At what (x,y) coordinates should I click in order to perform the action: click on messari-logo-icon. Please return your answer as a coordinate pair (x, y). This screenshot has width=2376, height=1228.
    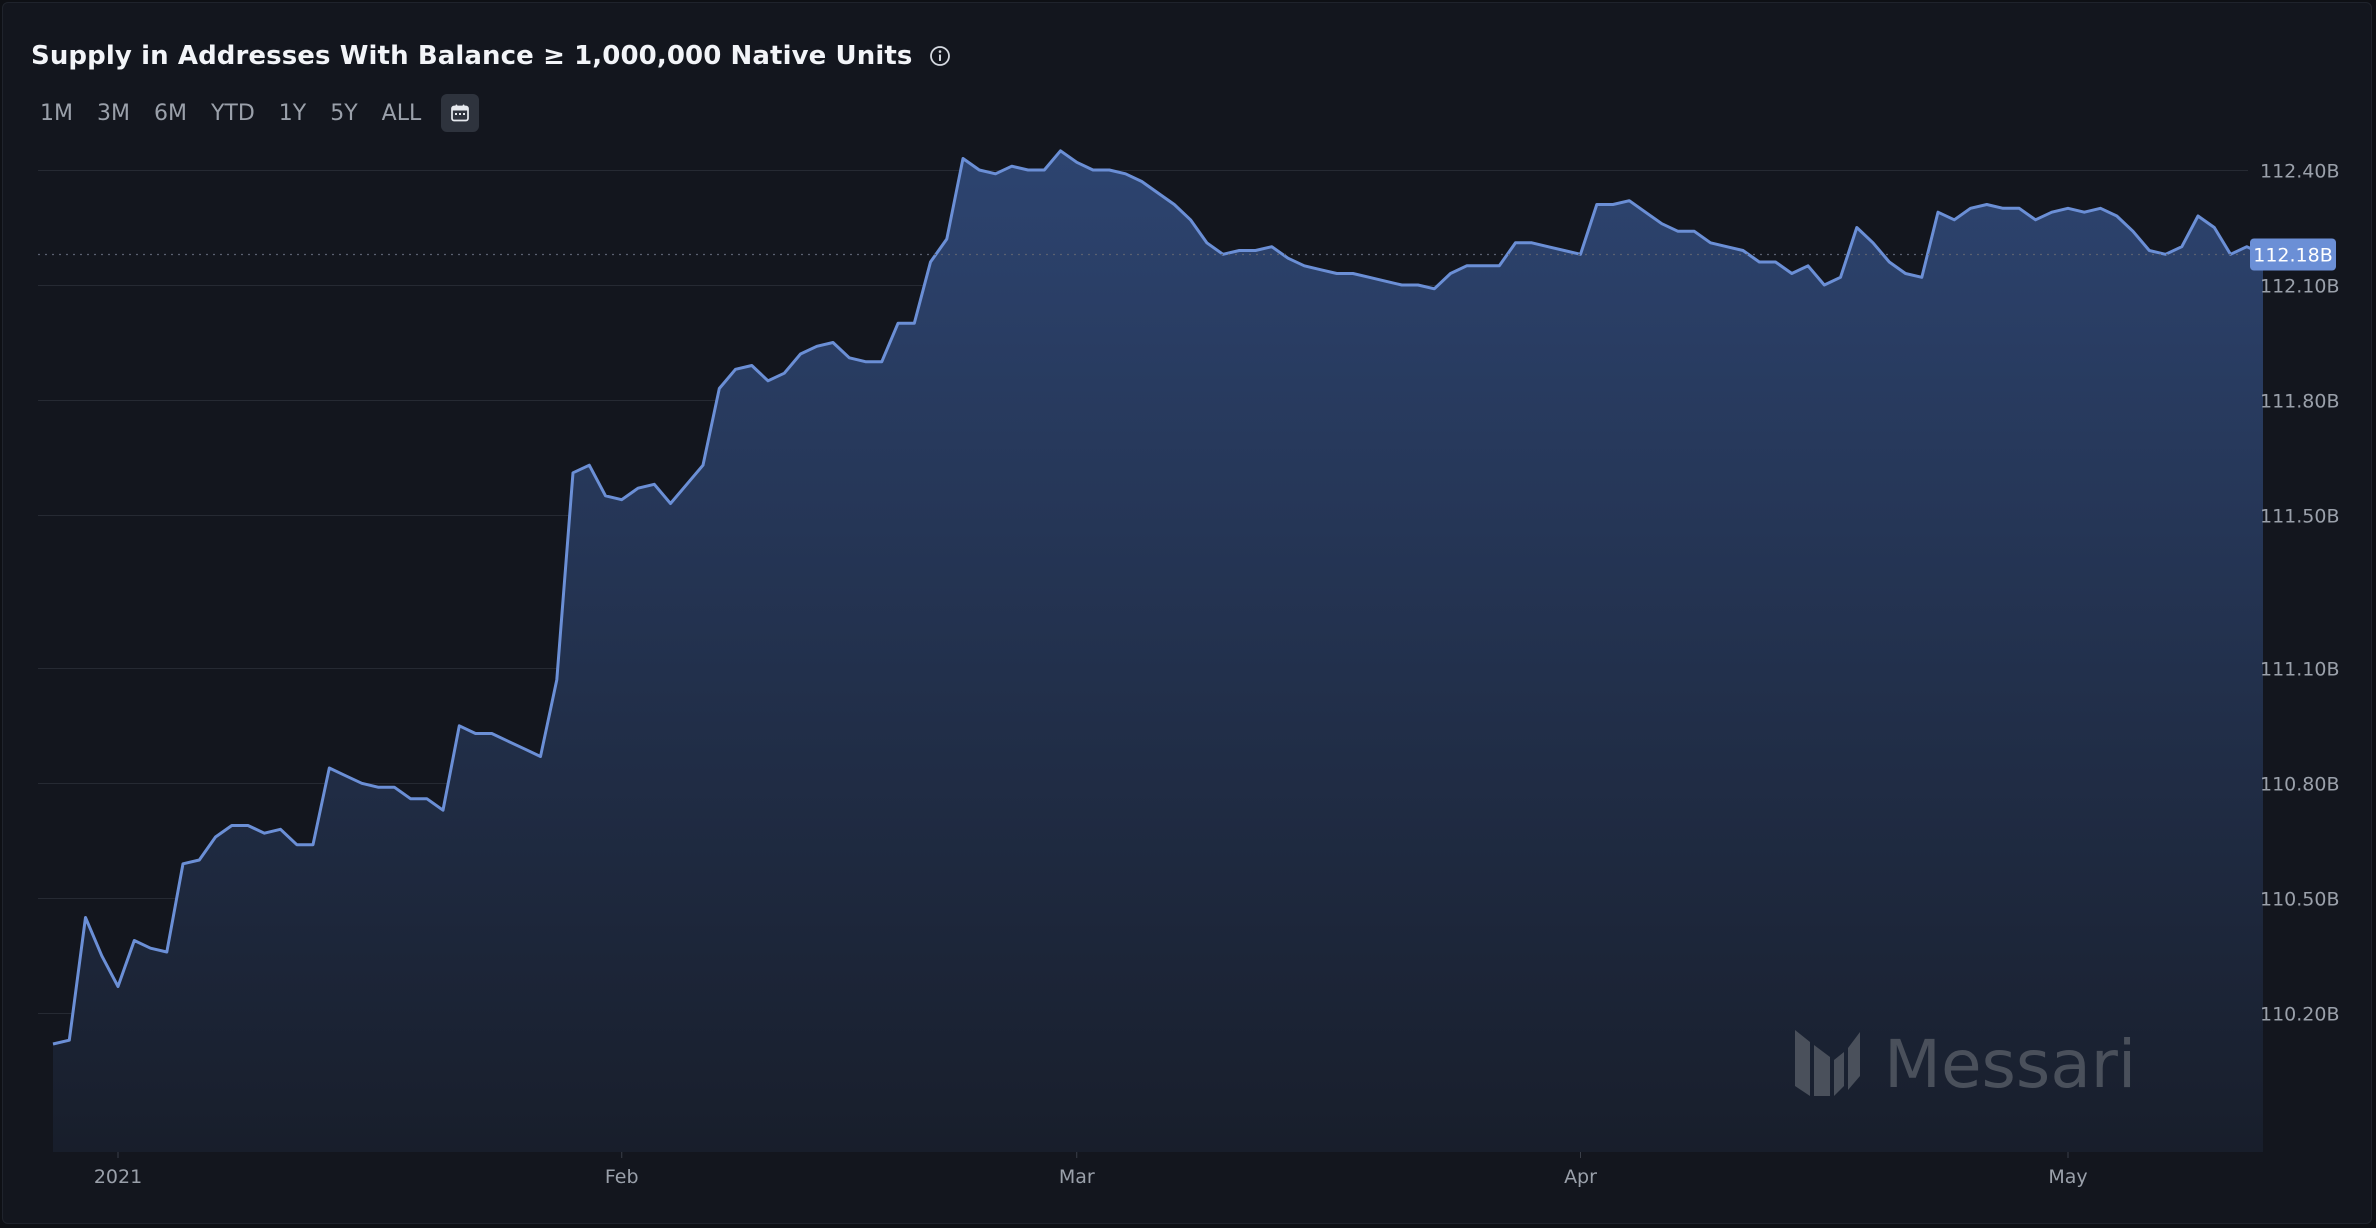
    Looking at the image, I should click on (1827, 1063).